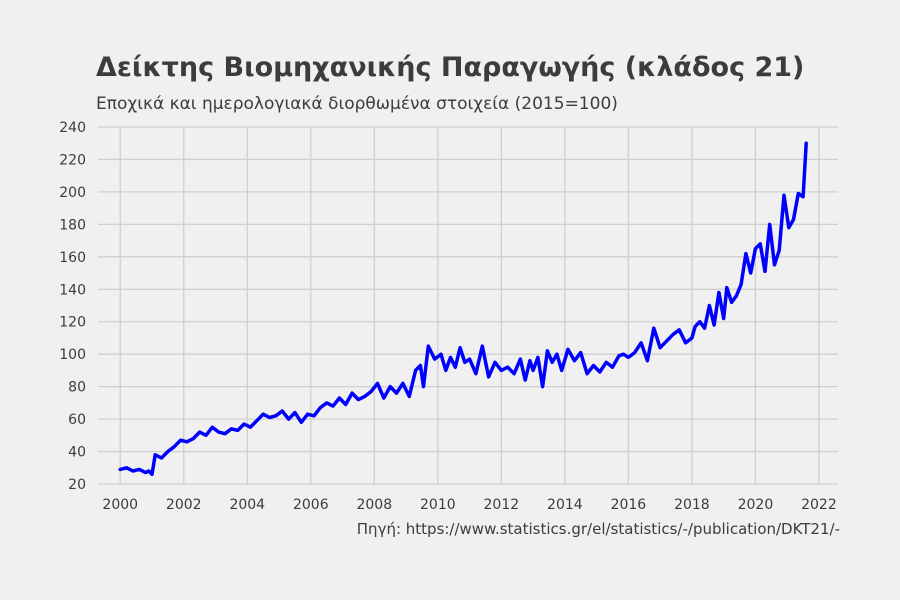  I want to click on x-tick-label: 2002, so click(184, 505).